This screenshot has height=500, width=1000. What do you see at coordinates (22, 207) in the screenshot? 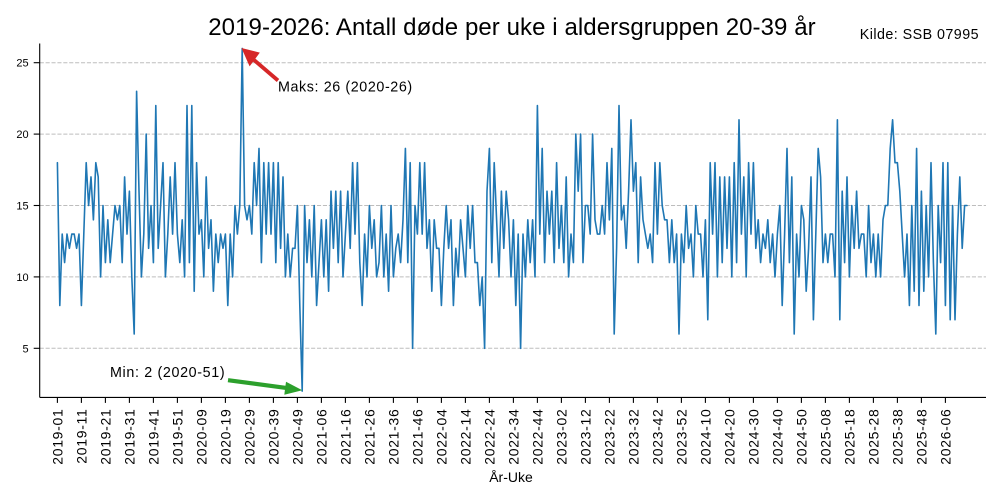
I see `svg-text: 15` at bounding box center [22, 207].